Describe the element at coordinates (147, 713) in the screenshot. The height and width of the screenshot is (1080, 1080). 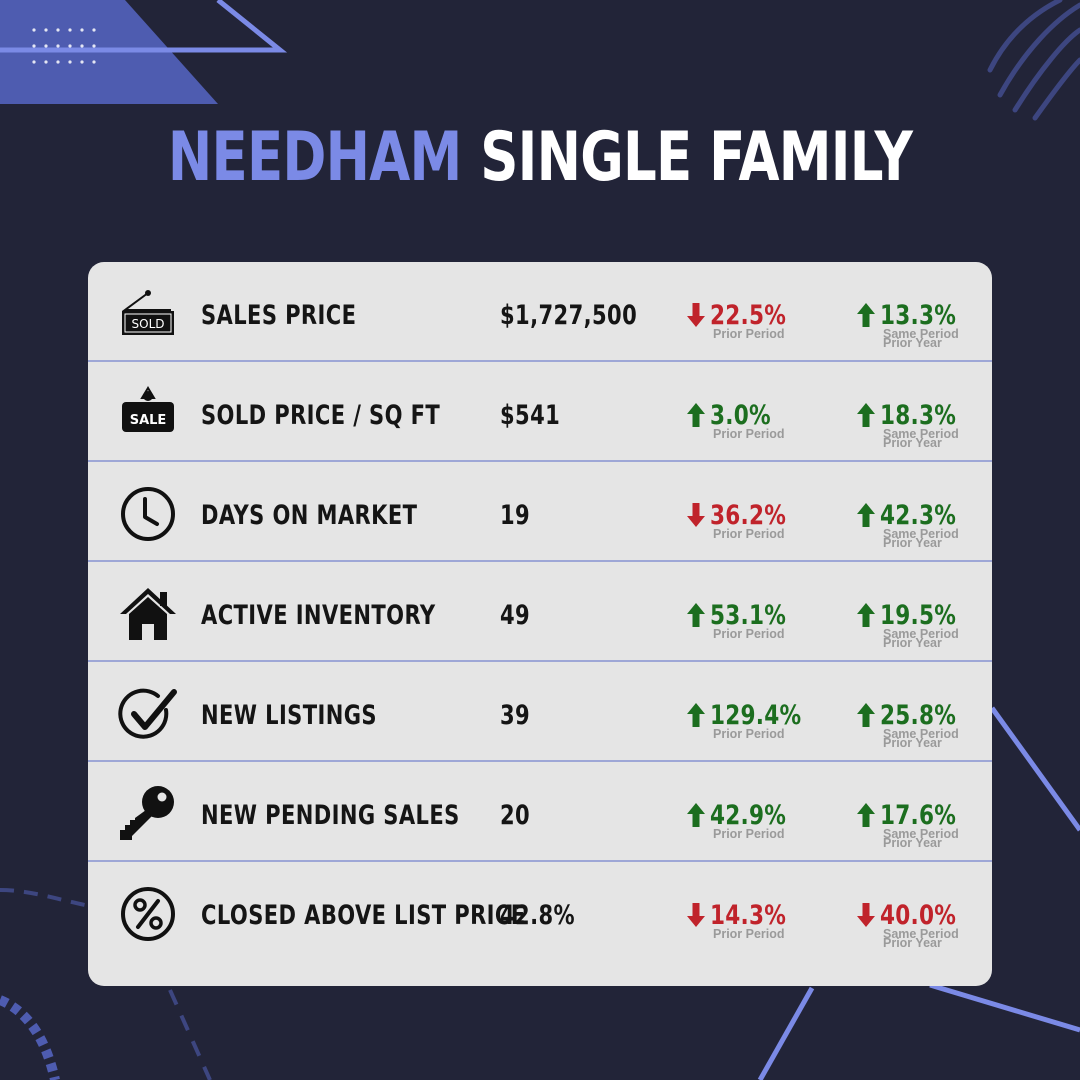
I see `checkmark-icon` at that location.